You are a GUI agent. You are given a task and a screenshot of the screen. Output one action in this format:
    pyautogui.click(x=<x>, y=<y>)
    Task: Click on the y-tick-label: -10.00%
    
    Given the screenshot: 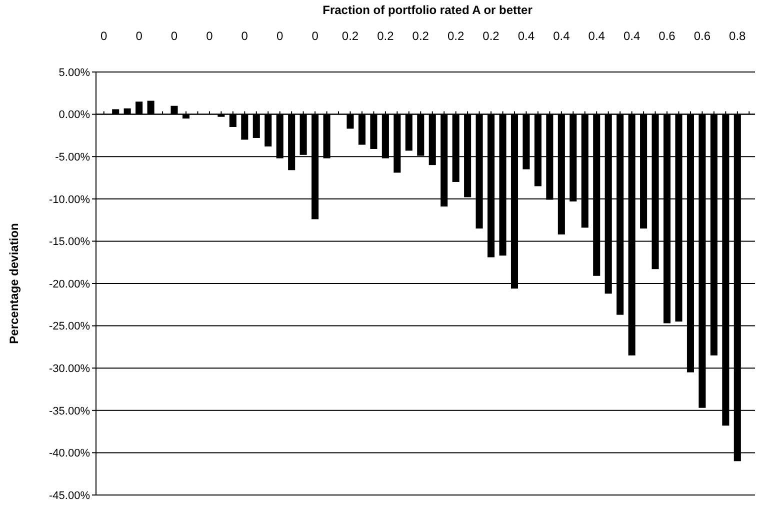 What is the action you would take?
    pyautogui.click(x=69, y=200)
    